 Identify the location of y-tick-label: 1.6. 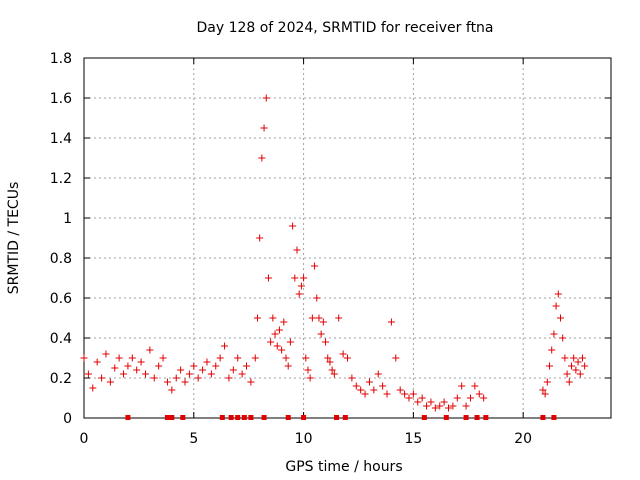
(61, 99).